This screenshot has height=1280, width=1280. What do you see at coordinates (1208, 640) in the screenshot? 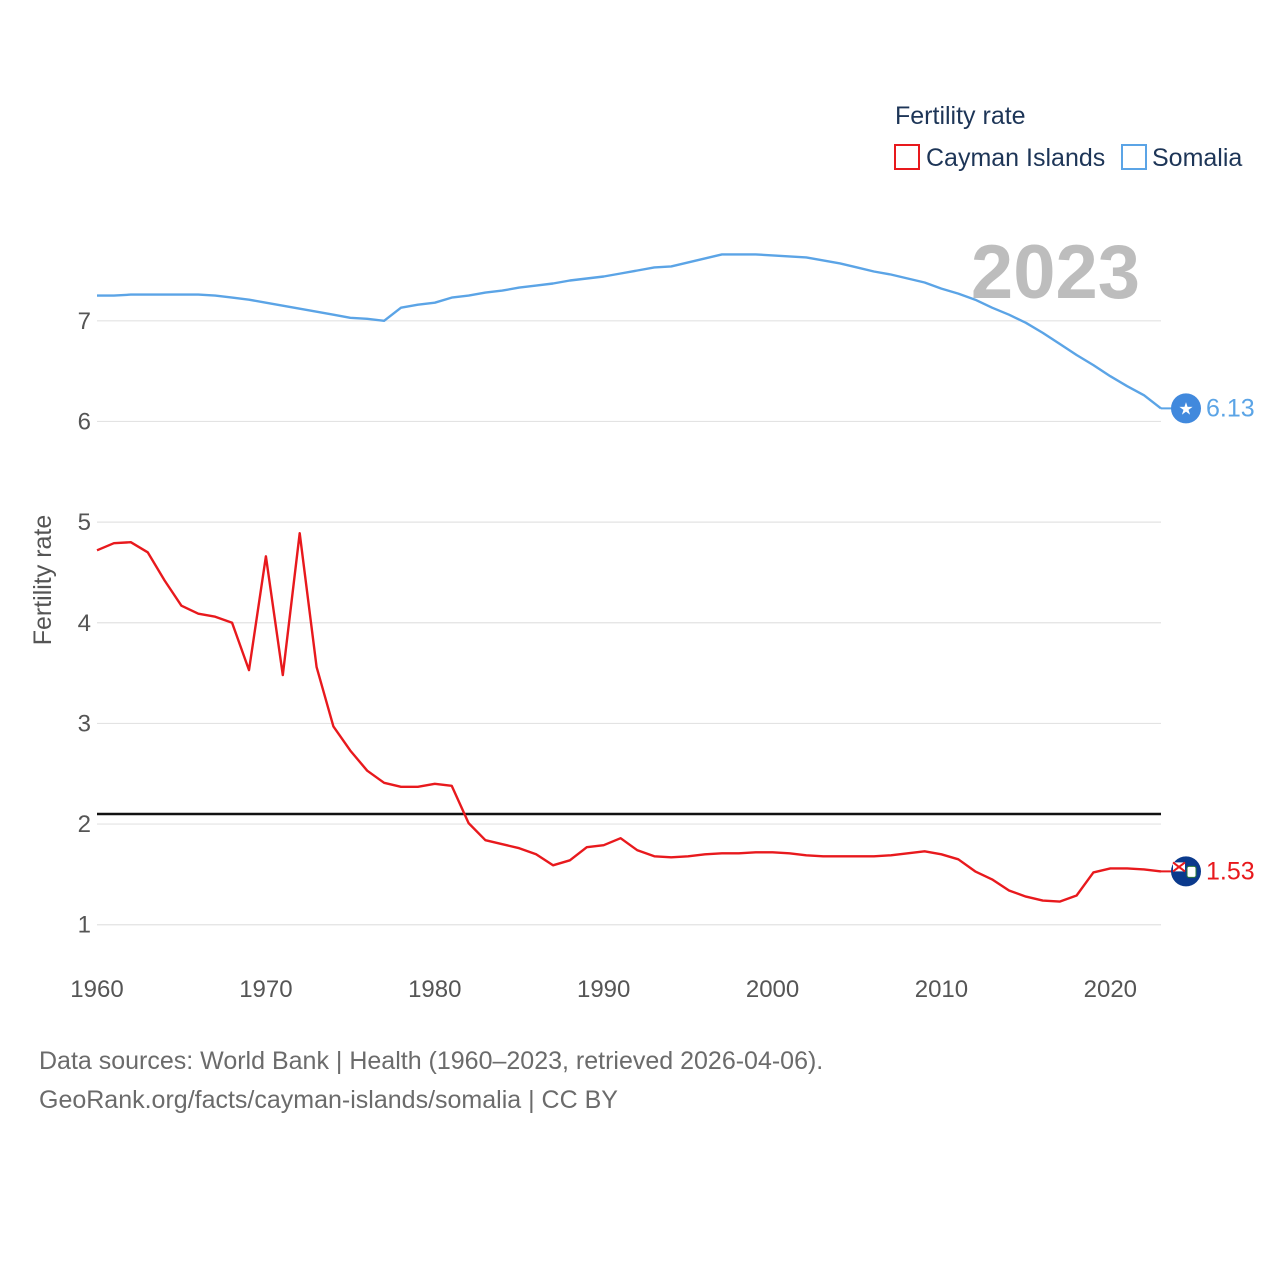
I see `series-endpoints: 1.53 ★ 6.13` at bounding box center [1208, 640].